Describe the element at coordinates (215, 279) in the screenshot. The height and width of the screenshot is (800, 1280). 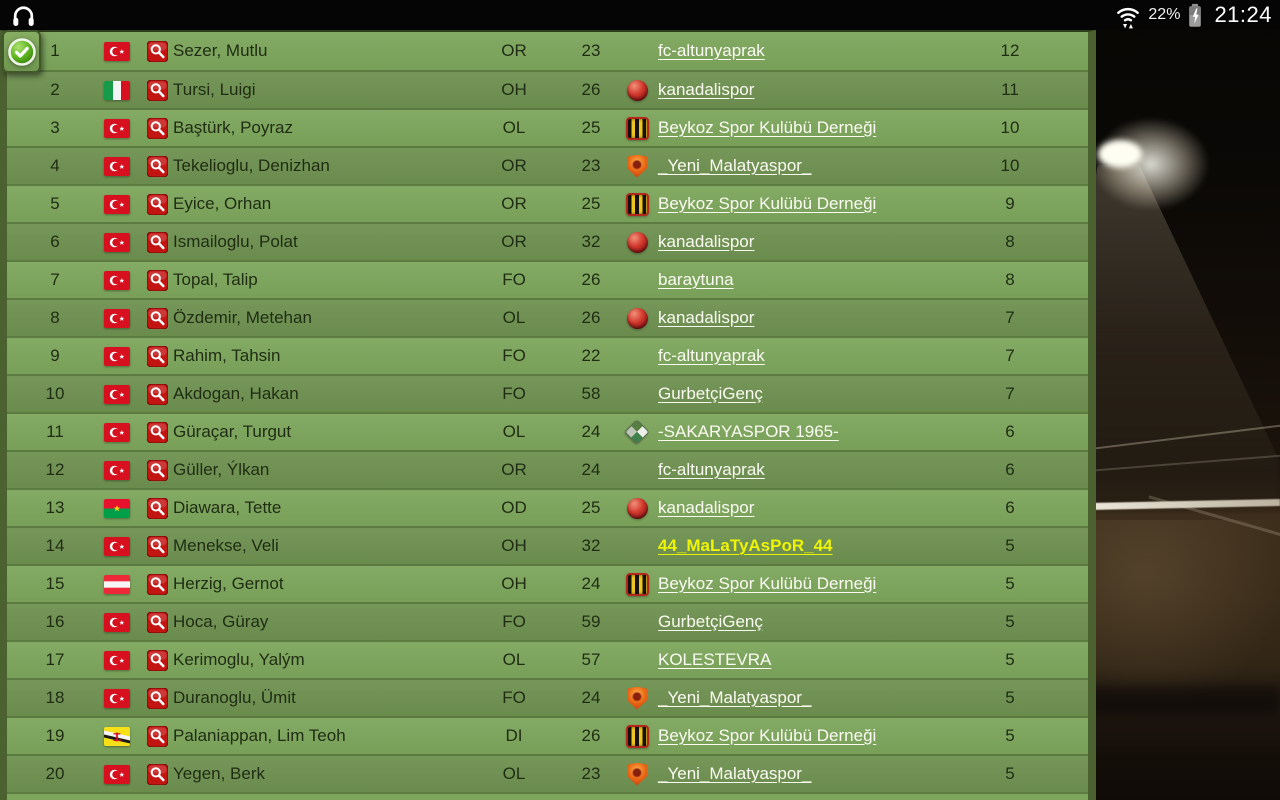
I see `player-name: Topal, Talip` at that location.